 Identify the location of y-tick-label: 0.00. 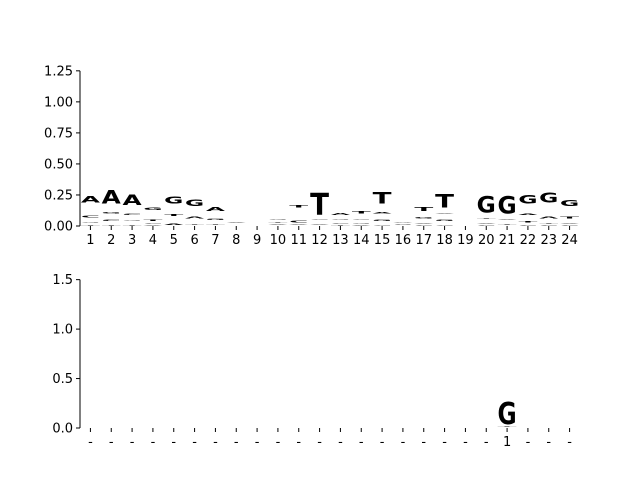
(58, 227).